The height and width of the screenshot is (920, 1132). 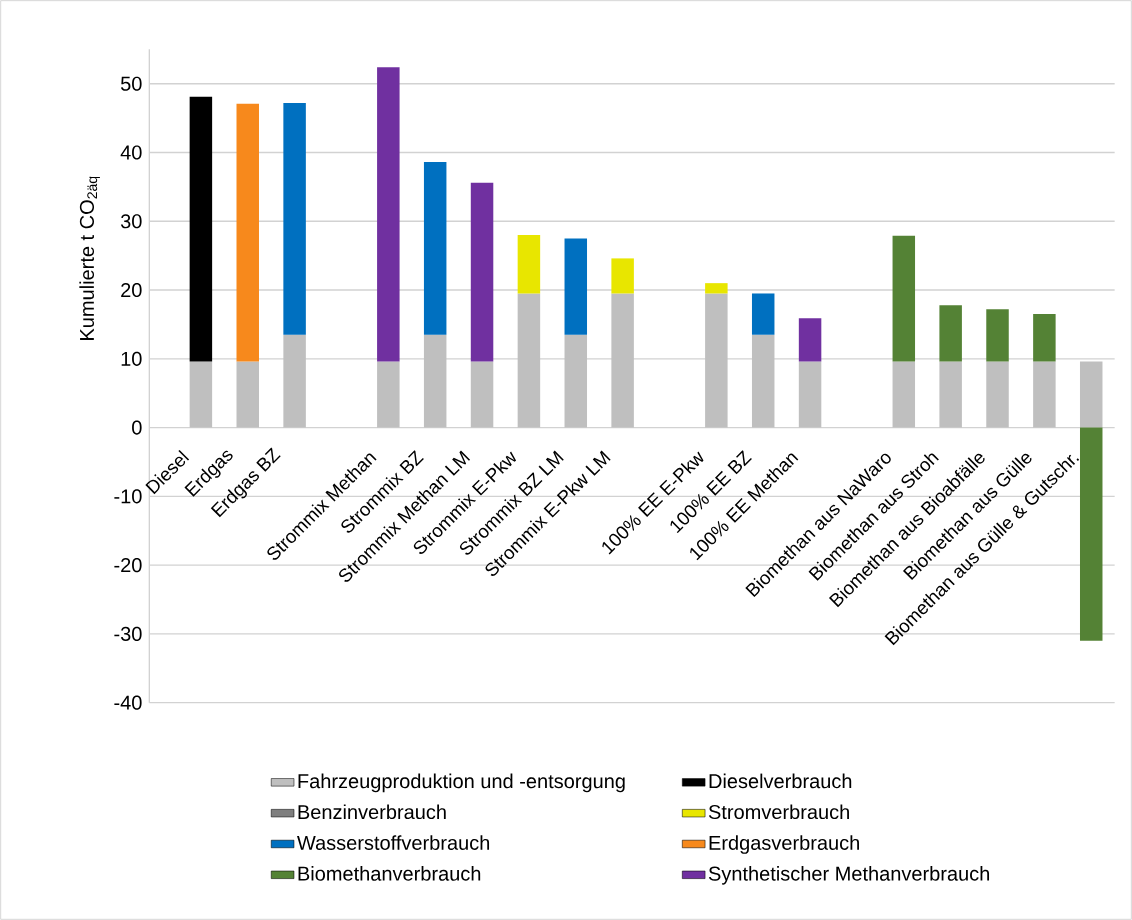 What do you see at coordinates (128, 702) in the screenshot?
I see `y-tick-label: -40` at bounding box center [128, 702].